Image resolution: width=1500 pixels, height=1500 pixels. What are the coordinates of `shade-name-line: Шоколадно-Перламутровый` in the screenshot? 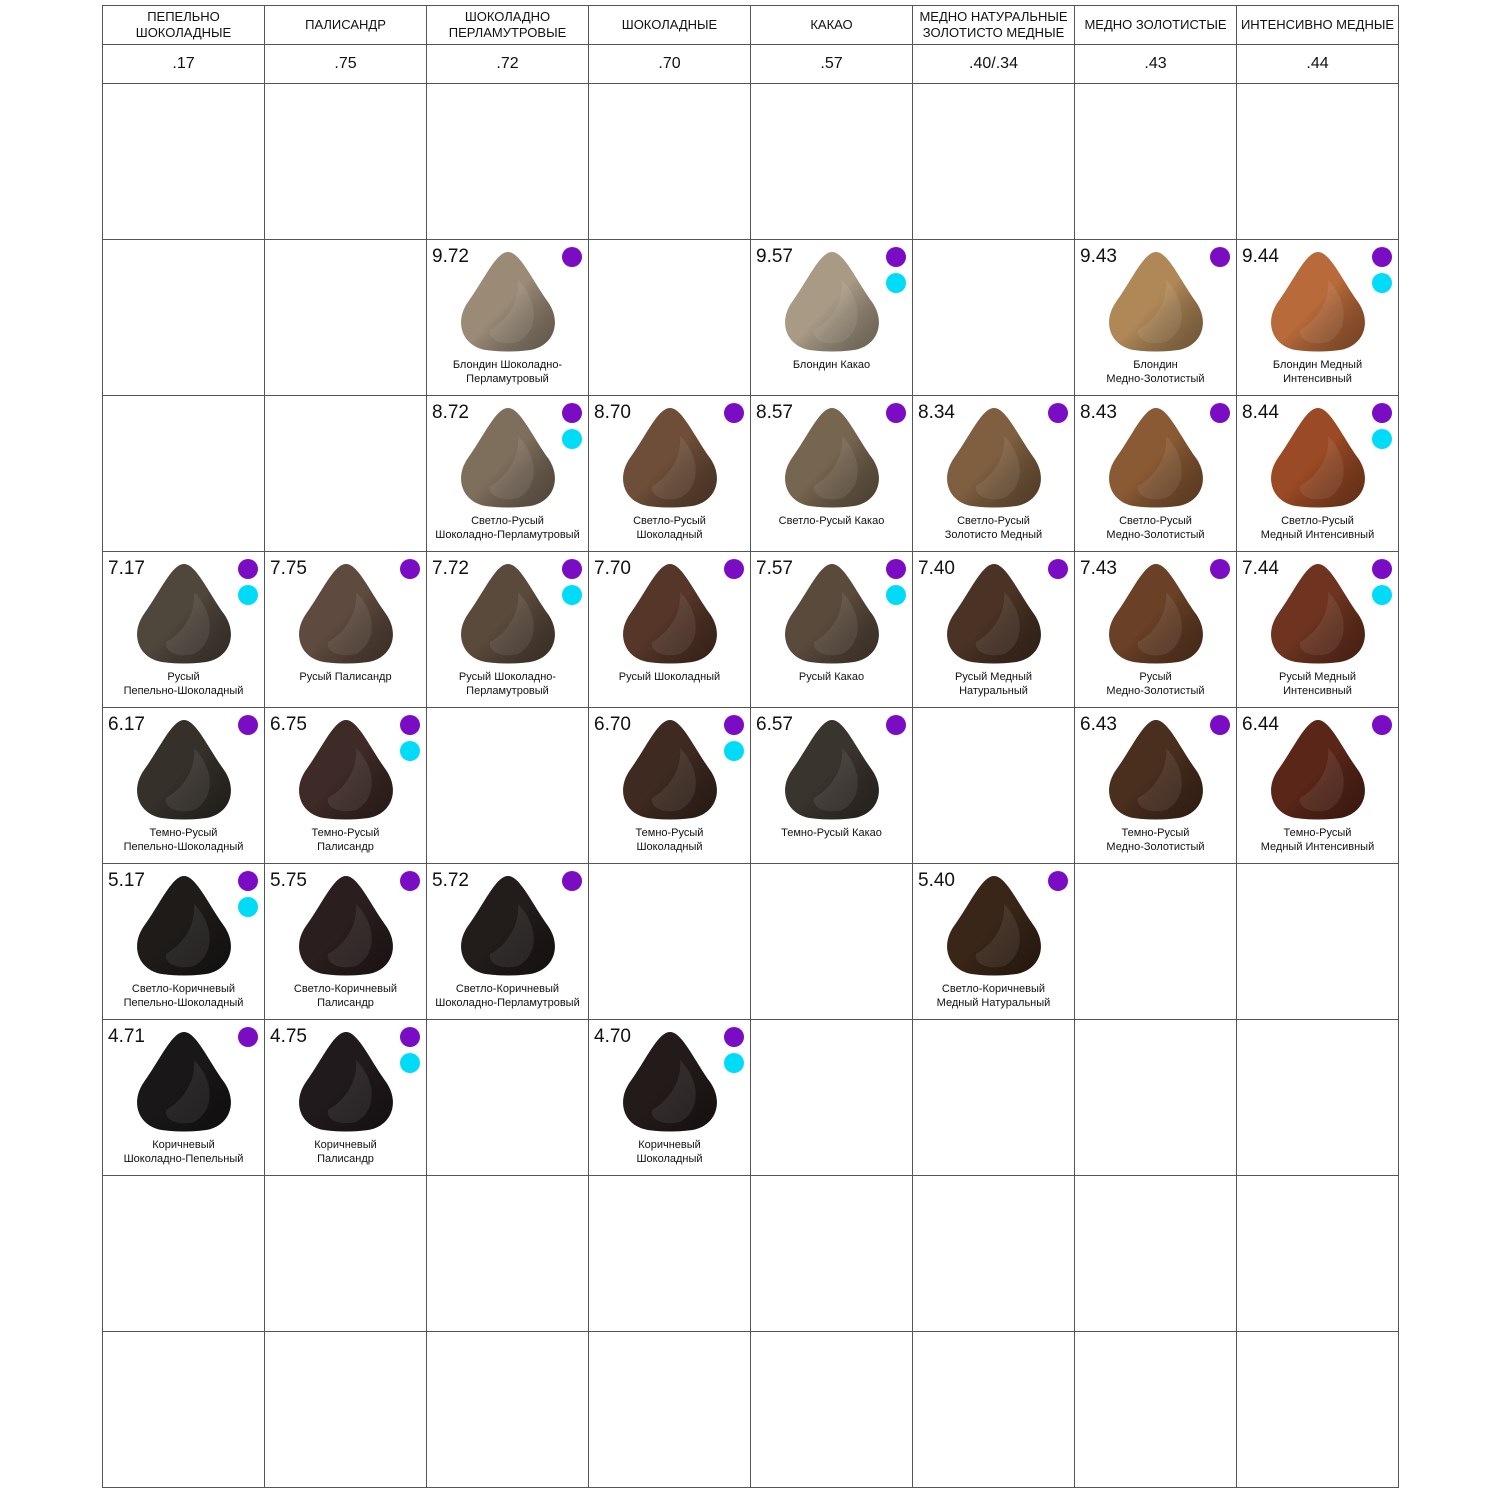 It's located at (507, 535).